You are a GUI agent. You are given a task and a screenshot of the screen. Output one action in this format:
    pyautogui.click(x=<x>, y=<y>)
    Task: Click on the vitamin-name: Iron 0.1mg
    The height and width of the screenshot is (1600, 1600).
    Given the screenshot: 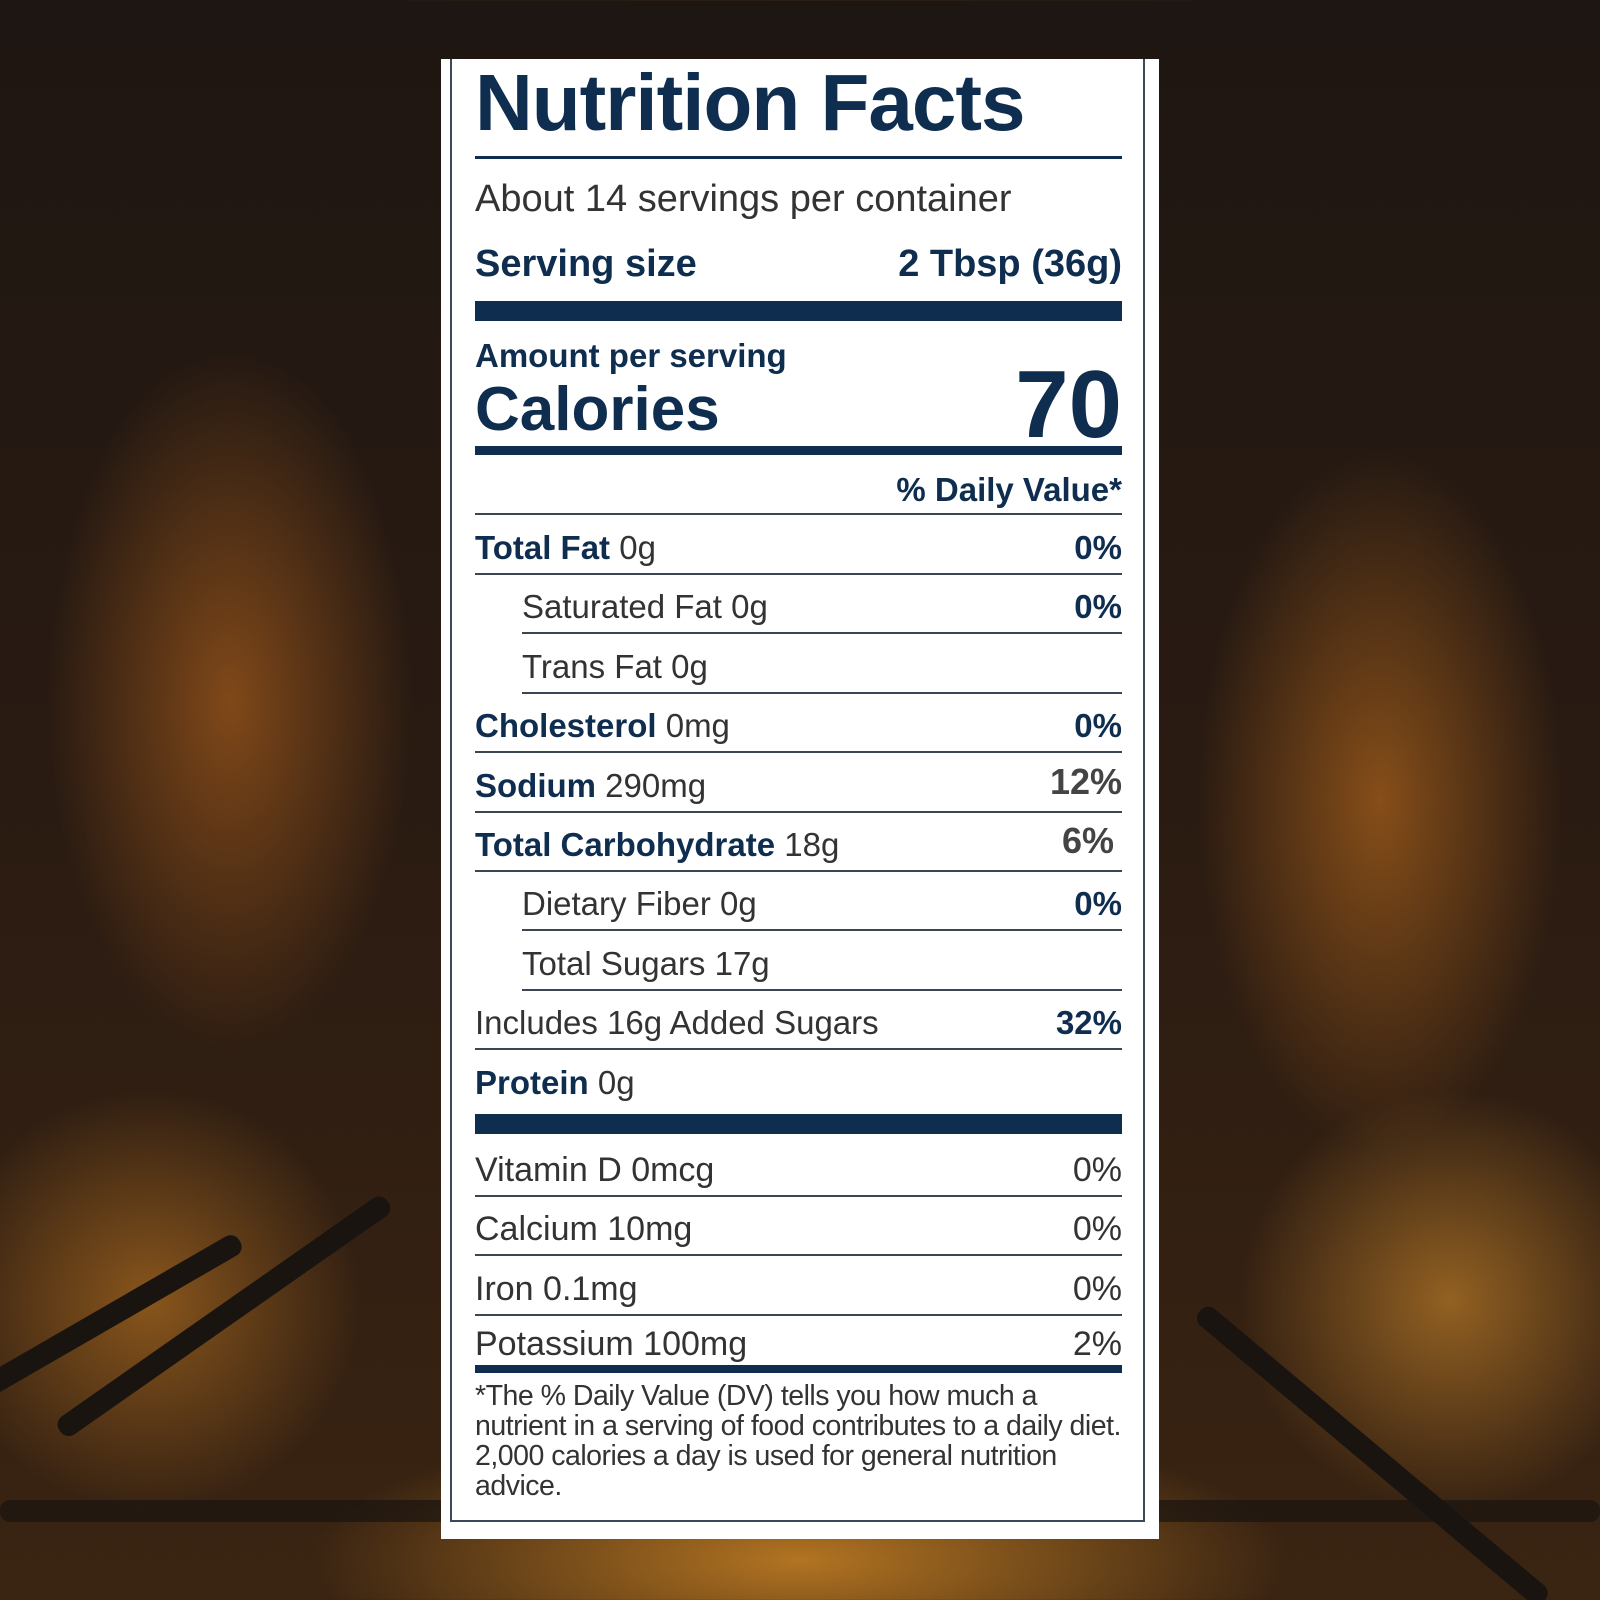 What is the action you would take?
    pyautogui.click(x=556, y=1288)
    